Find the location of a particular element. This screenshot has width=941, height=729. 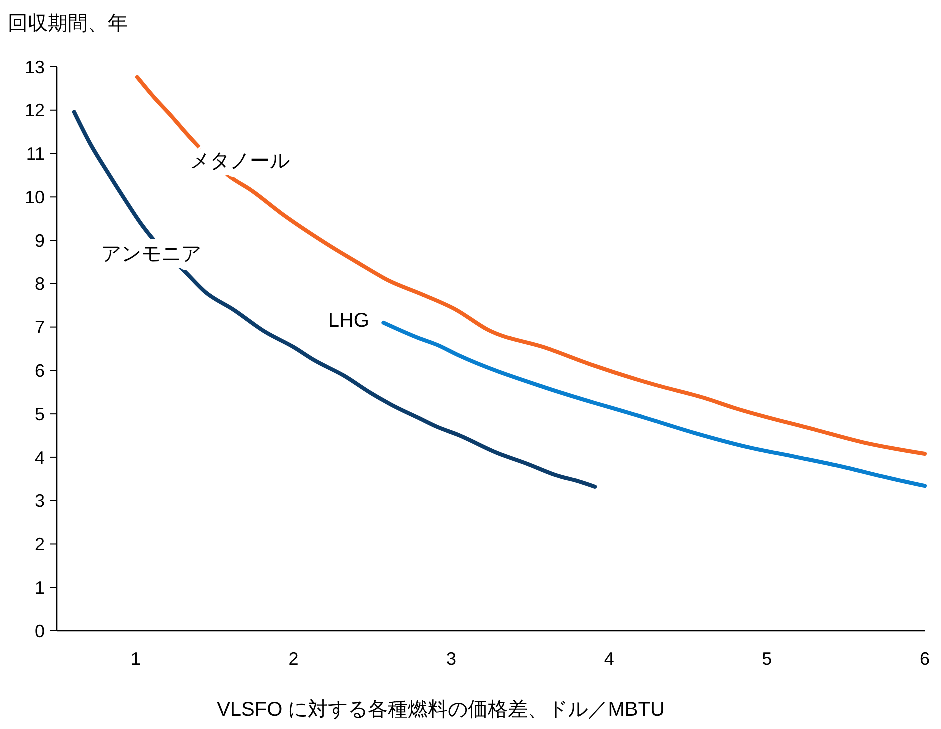

y-tick-label: 13 is located at coordinates (34, 67).